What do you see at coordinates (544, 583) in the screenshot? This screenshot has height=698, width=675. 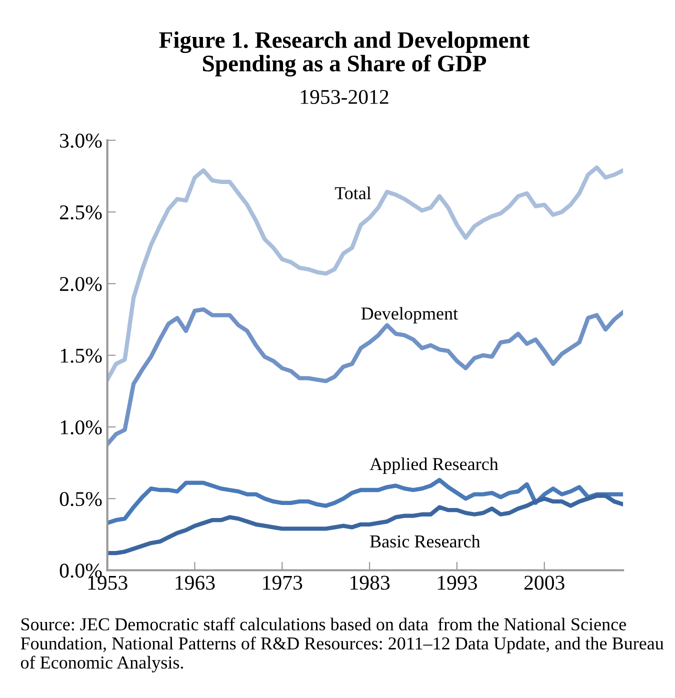 I see `x-tick-label: 2003` at bounding box center [544, 583].